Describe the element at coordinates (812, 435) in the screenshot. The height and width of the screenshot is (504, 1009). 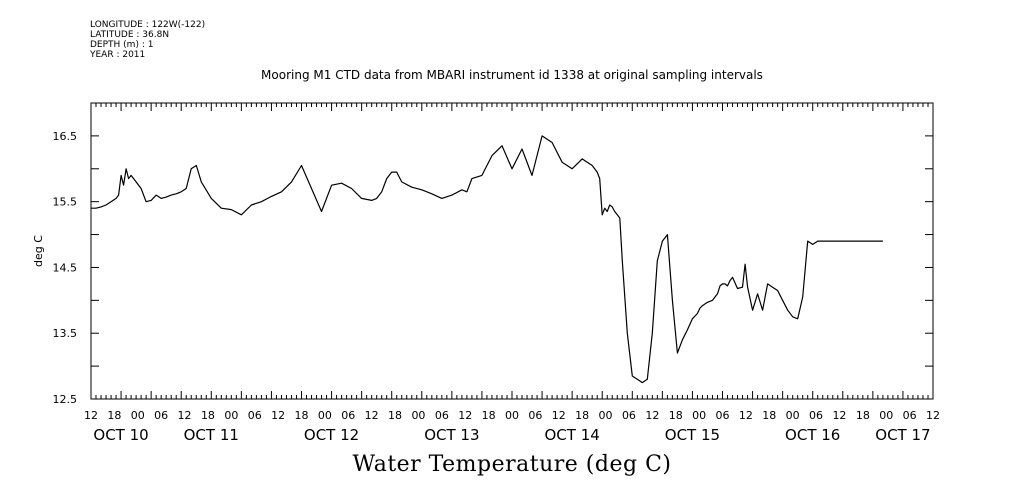
I see `date-label: OCT 16` at that location.